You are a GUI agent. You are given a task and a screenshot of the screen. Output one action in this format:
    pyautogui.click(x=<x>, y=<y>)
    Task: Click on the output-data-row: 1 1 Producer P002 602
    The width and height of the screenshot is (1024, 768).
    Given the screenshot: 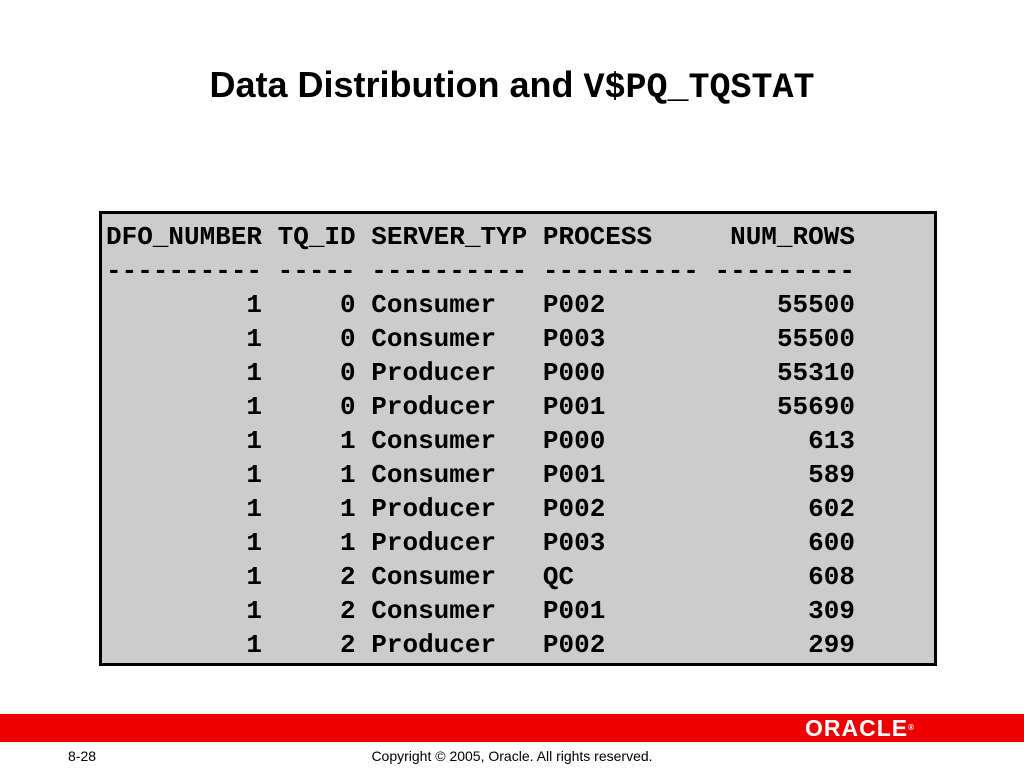 What is the action you would take?
    pyautogui.click(x=480, y=509)
    